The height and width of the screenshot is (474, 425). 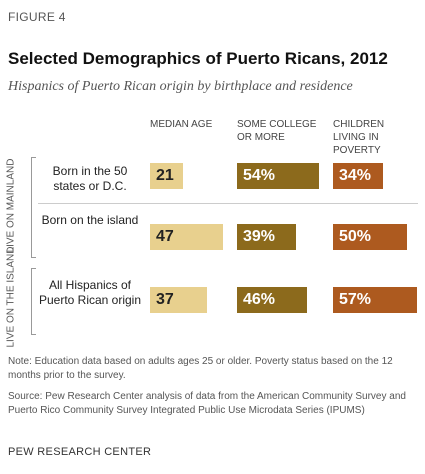 What do you see at coordinates (359, 137) in the screenshot?
I see `column-header-children-poverty: CHILDREN LIVING IN POVERTY` at bounding box center [359, 137].